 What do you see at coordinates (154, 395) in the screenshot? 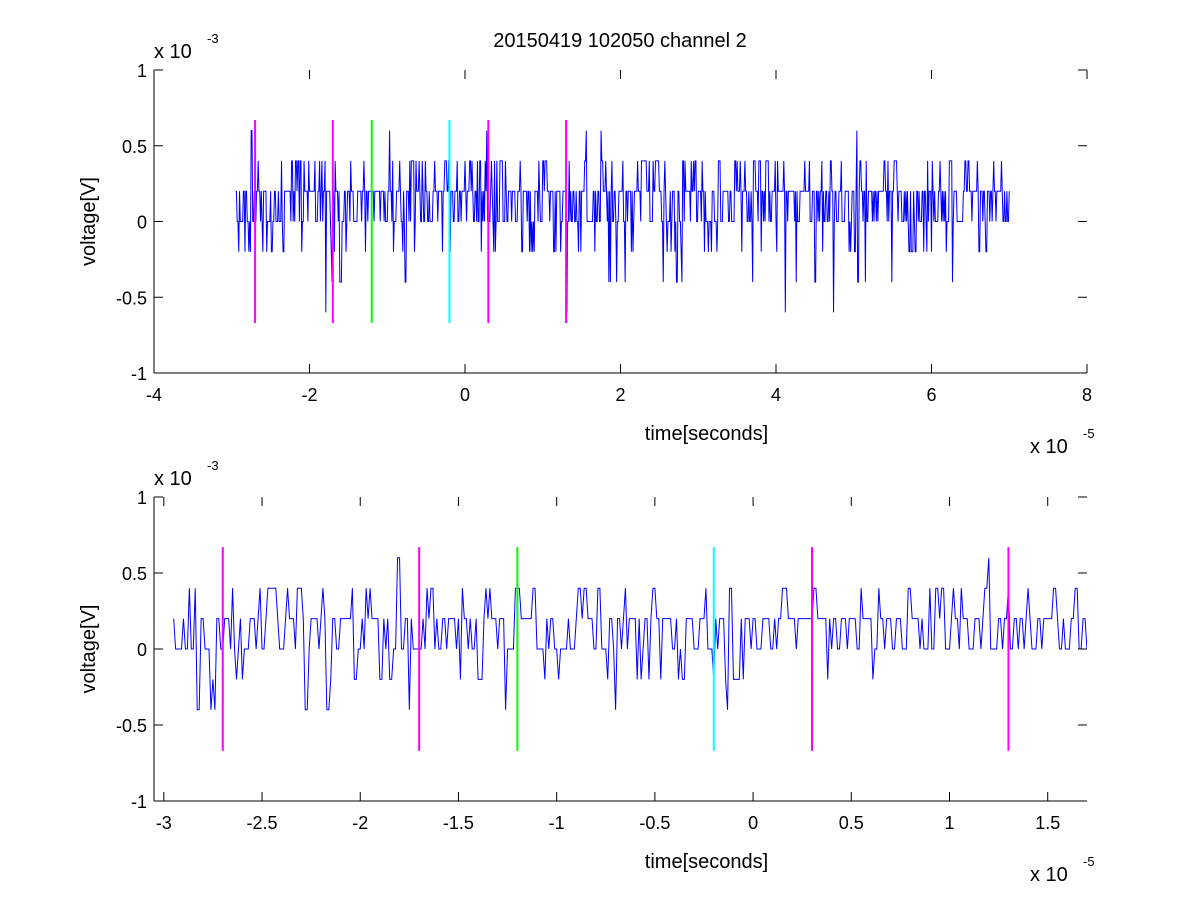
I see `x-tick-label: -4` at bounding box center [154, 395].